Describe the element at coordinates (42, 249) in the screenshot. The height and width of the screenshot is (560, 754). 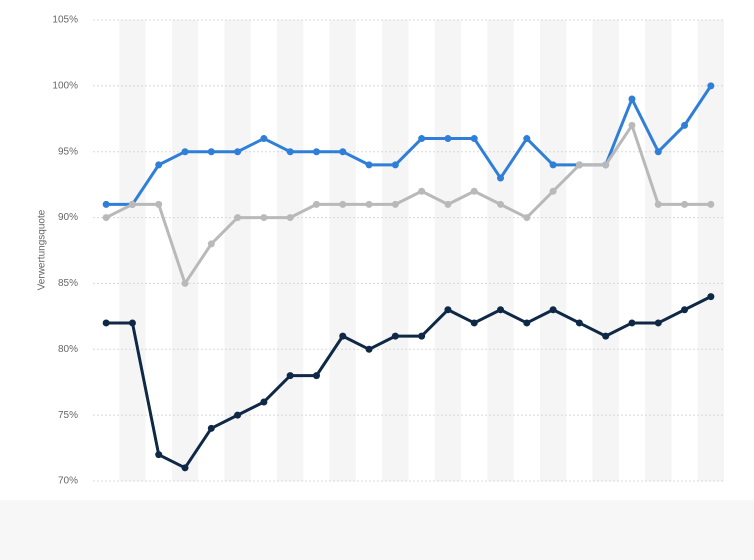
I see `y-axis-label: Verwertungsquote` at that location.